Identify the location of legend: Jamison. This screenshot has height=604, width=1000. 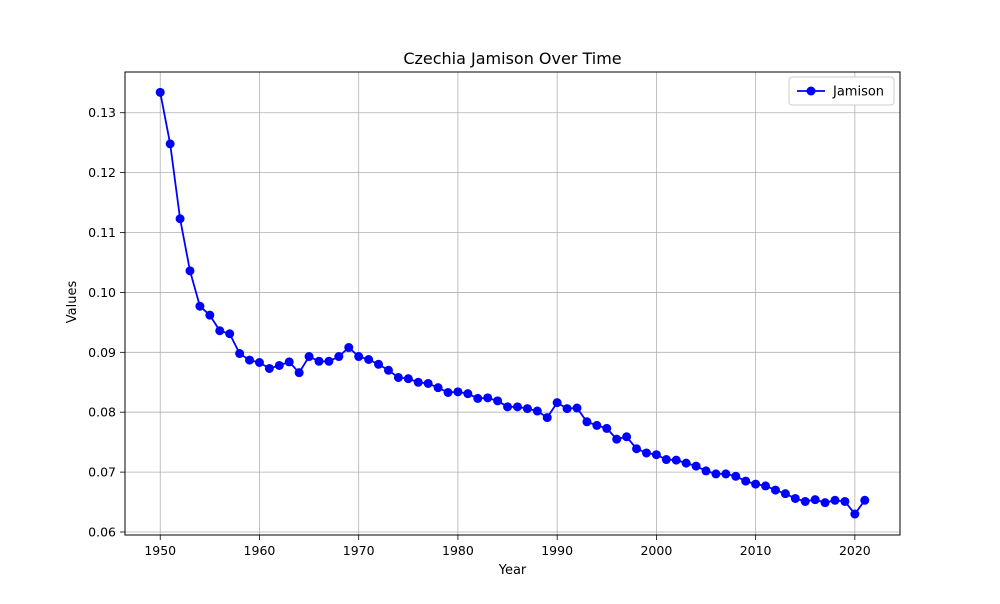
(841, 91).